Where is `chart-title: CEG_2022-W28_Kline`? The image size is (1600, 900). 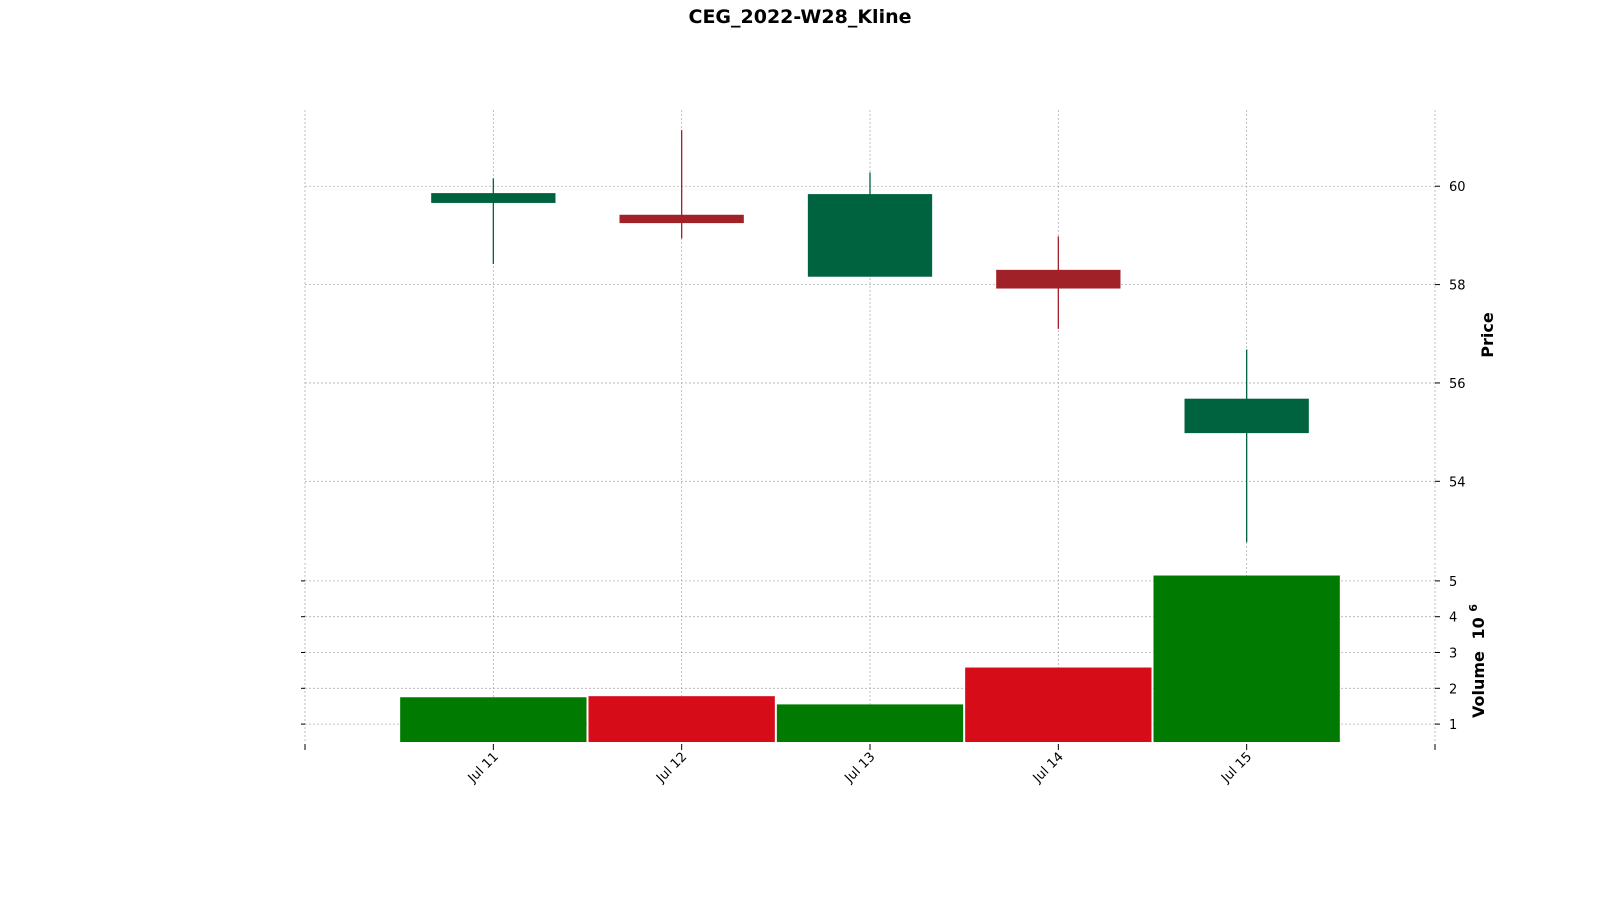
chart-title: CEG_2022-W28_Kline is located at coordinates (800, 17).